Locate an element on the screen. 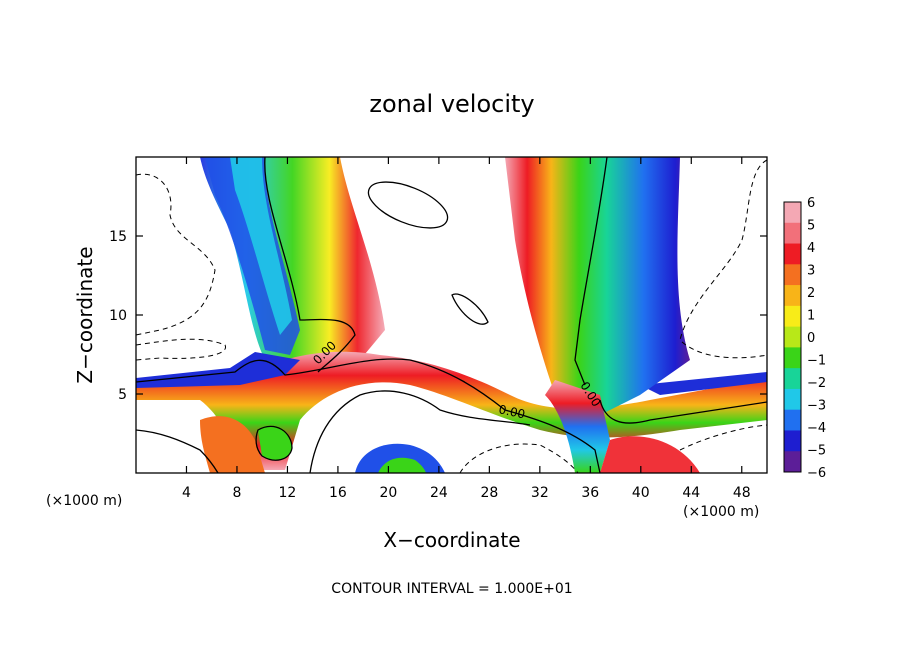 The height and width of the screenshot is (654, 904). dashed-contour-left-upper is located at coordinates (176, 254).